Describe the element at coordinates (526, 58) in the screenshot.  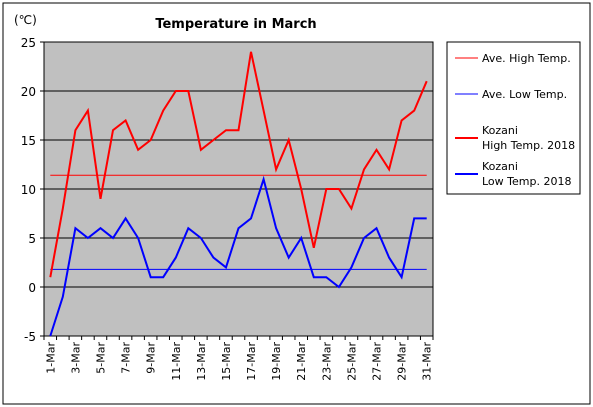
I see `legend-label: Ave. High Temp.` at that location.